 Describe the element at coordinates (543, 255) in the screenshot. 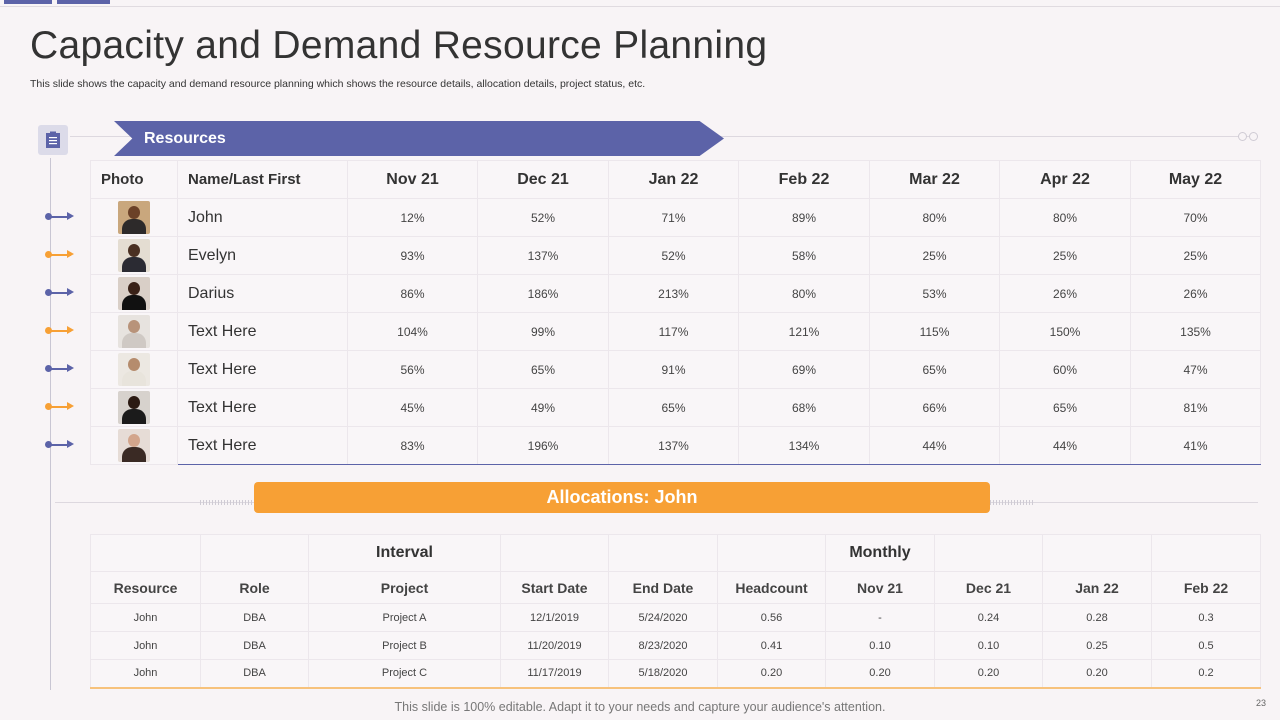

I see `capacity-value: 137%` at that location.